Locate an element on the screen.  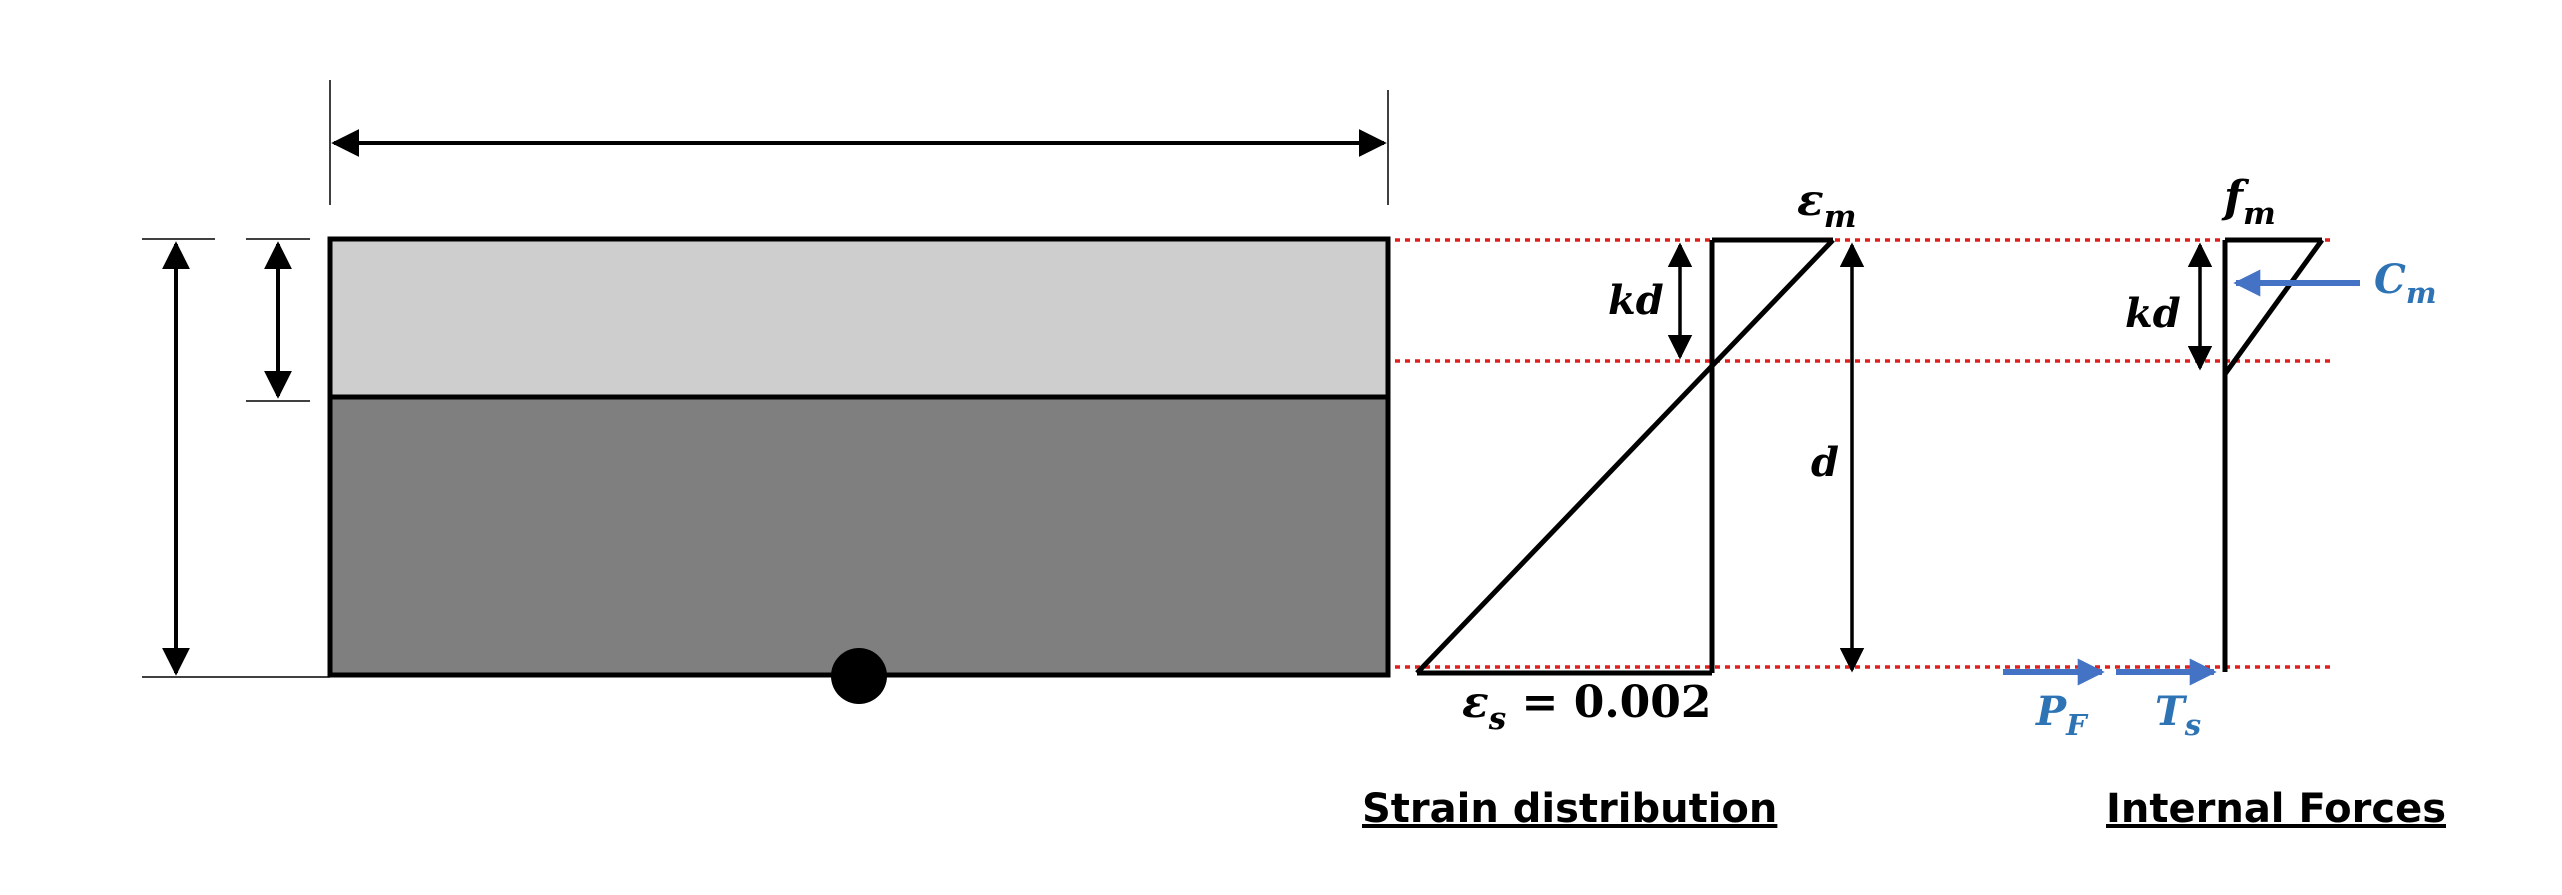
internal-forces-title: Internal Forces is located at coordinates (2276, 809).